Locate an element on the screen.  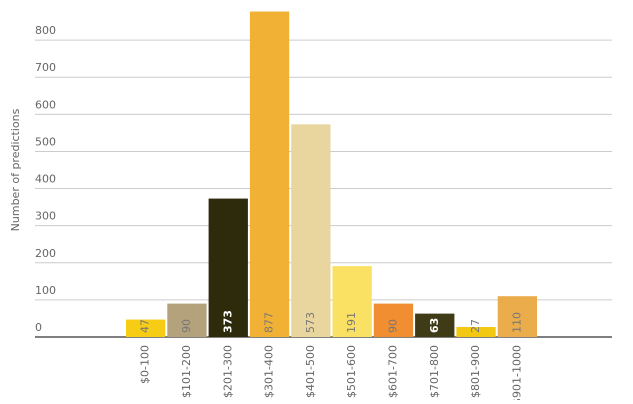
y-tick-label: 500 is located at coordinates (45, 141).